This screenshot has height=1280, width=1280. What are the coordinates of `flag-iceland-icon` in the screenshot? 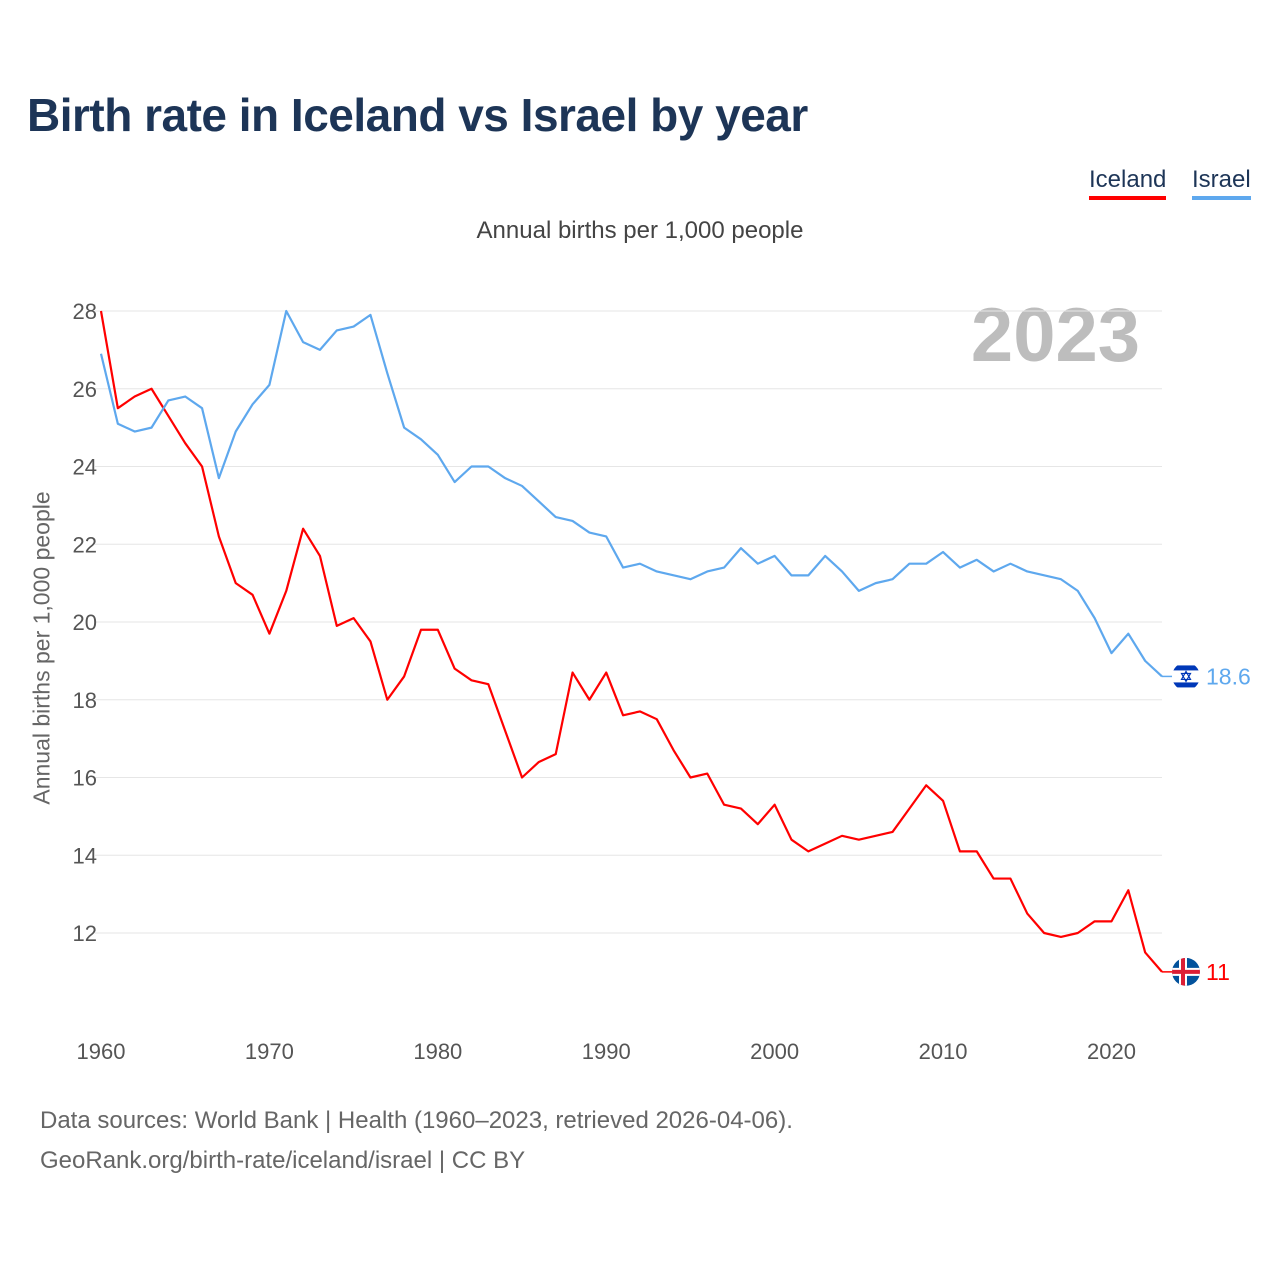 It's located at (1186, 971).